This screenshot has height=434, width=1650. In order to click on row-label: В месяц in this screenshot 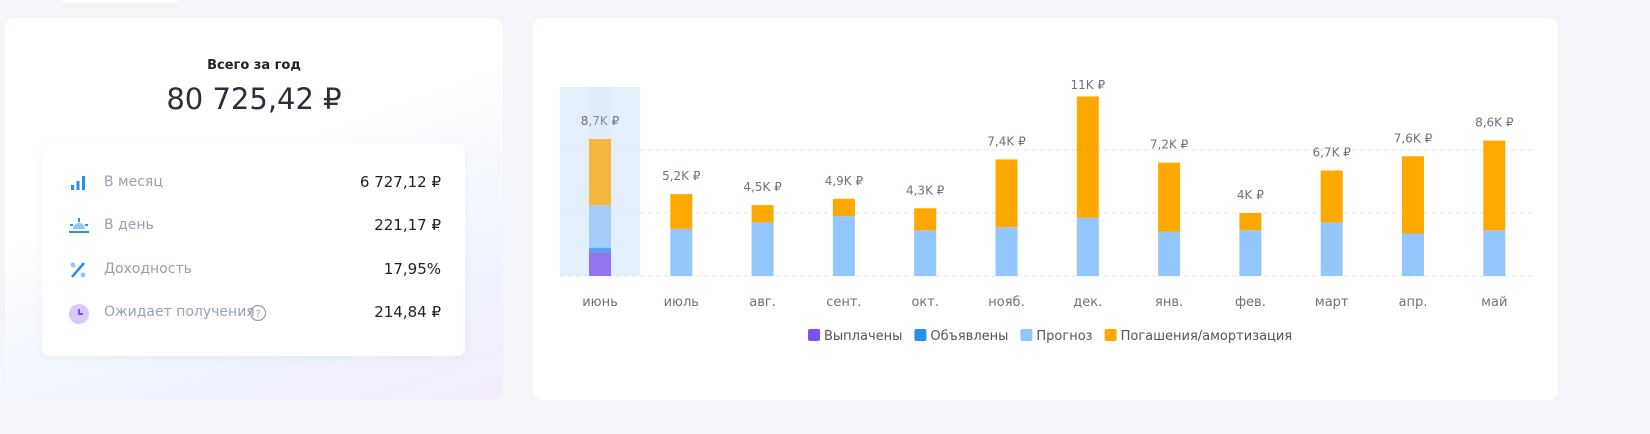, I will do `click(133, 182)`.